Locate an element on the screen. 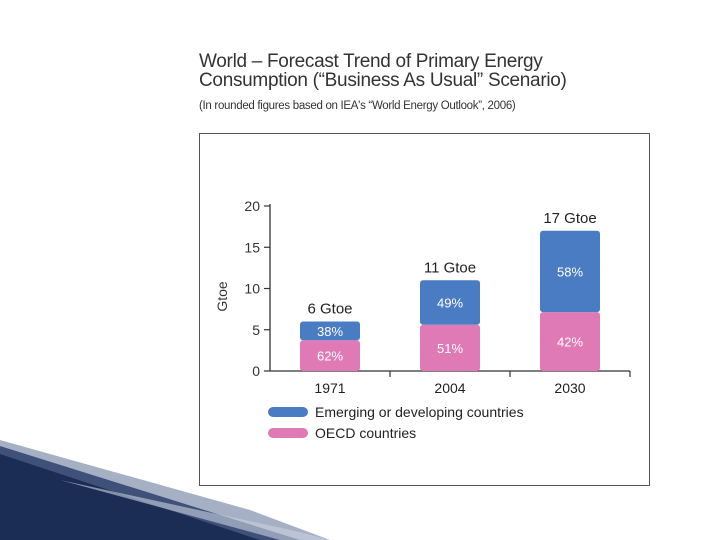  chart-title-line-1: World – Forecast Trend of Primary Energy is located at coordinates (371, 61).